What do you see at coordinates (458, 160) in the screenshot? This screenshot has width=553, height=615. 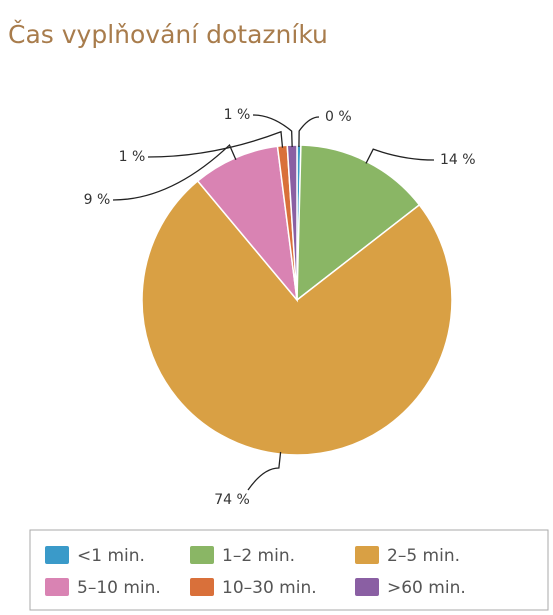 I see `data-label: 14 %` at bounding box center [458, 160].